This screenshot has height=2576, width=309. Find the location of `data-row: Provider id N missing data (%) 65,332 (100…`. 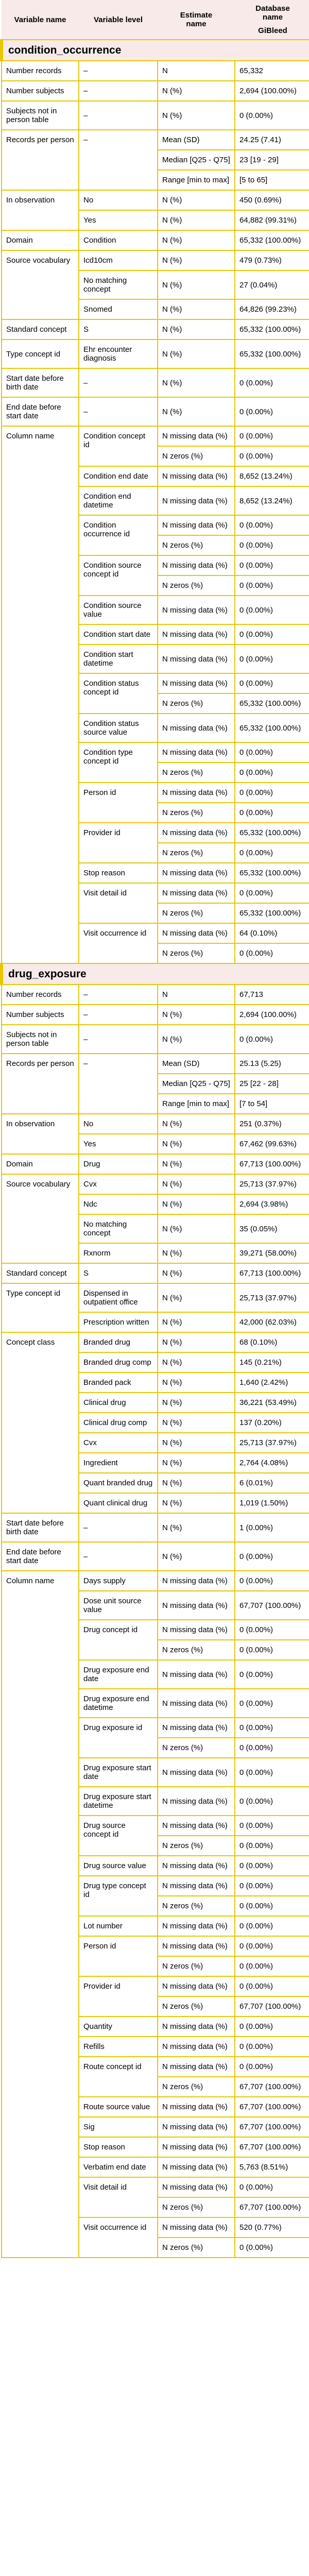

data-row: Provider id N missing data (%) 65,332 (100… is located at coordinates (155, 842).